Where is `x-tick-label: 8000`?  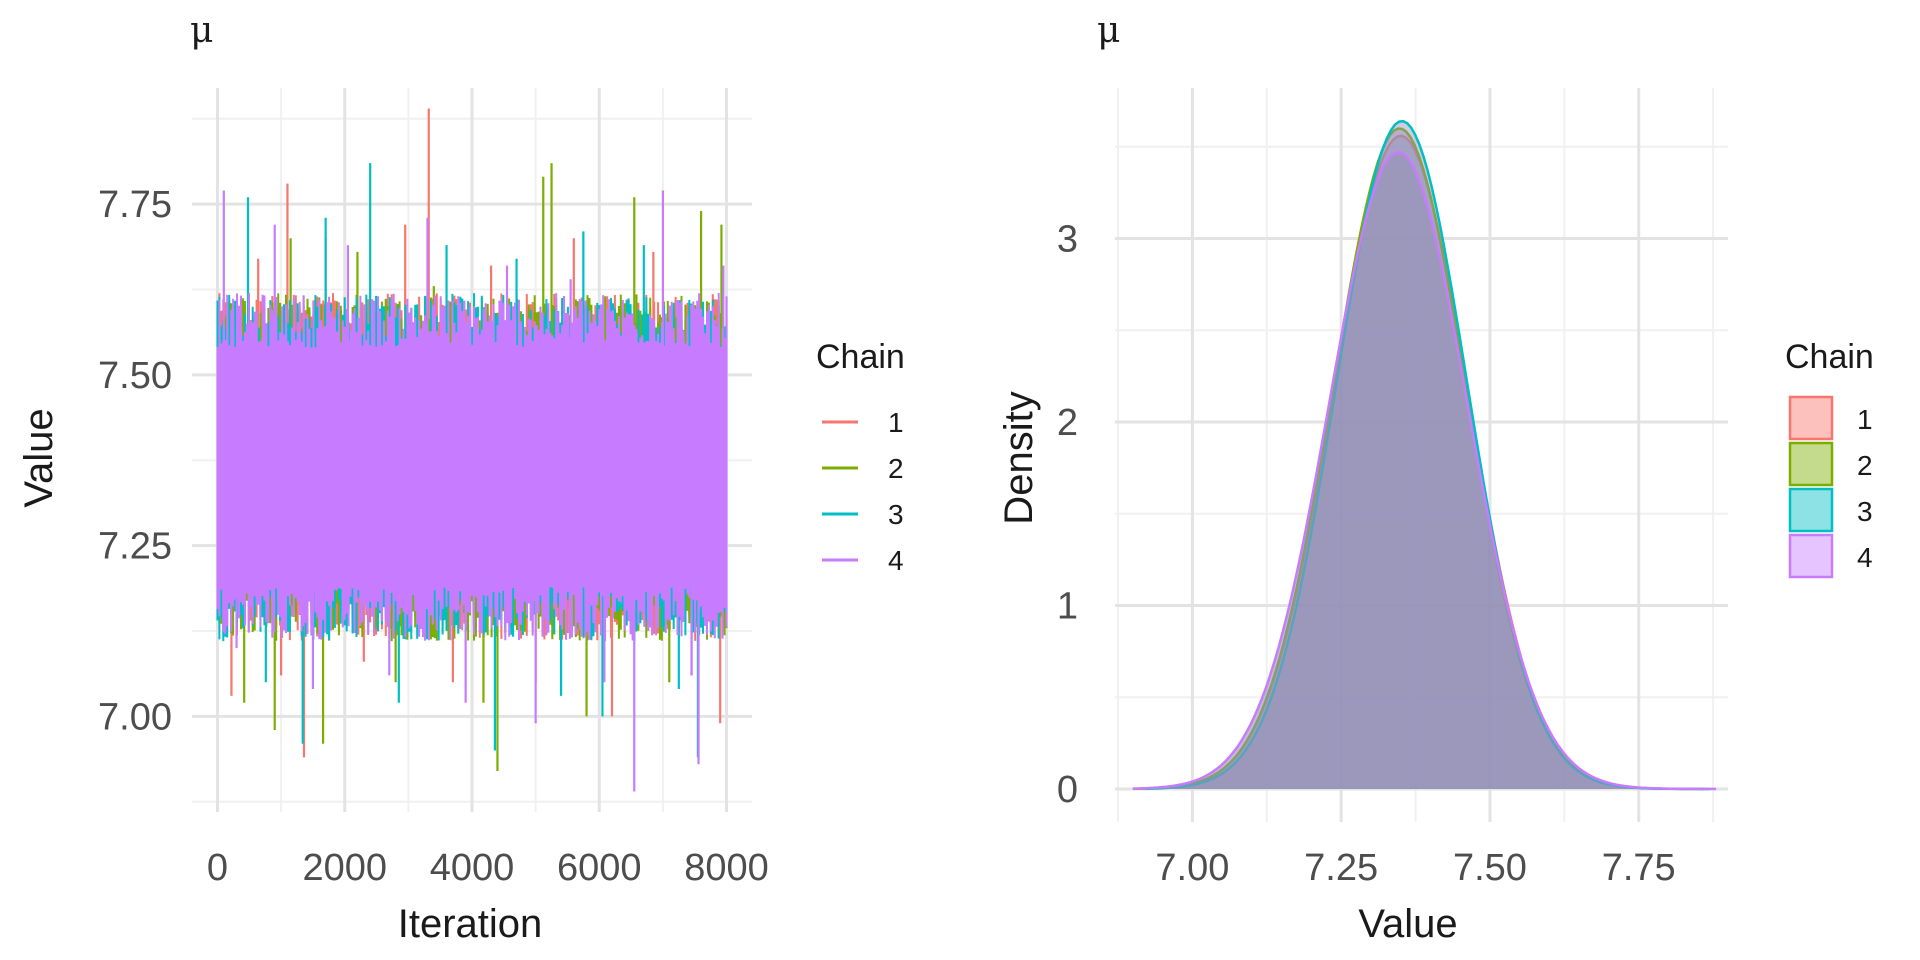 x-tick-label: 8000 is located at coordinates (726, 868).